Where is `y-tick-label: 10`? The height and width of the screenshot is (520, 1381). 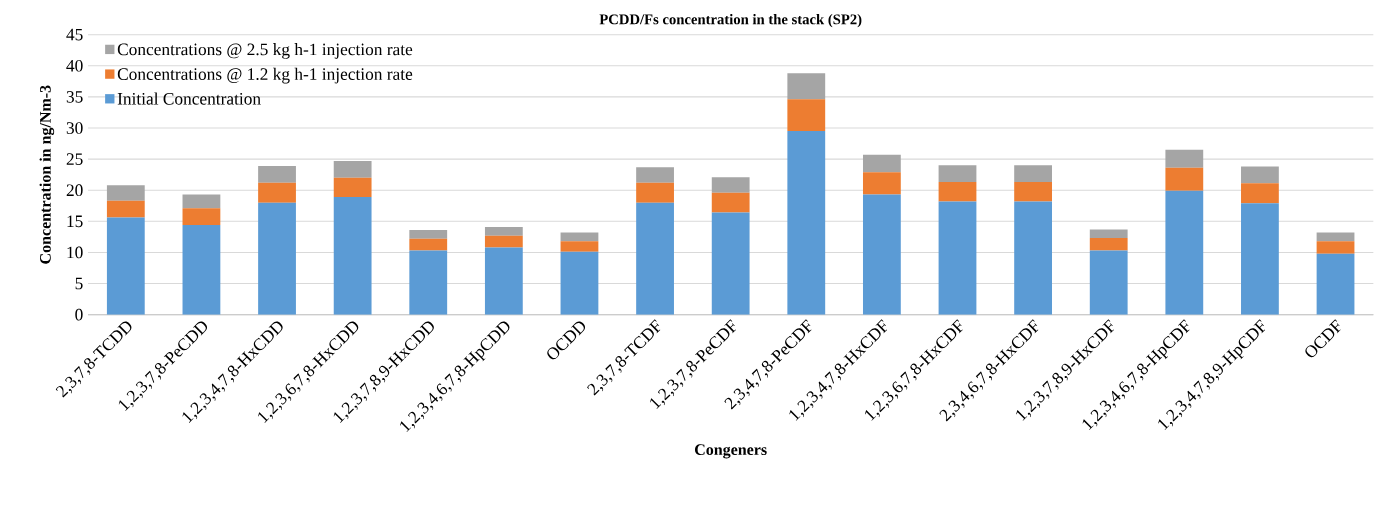
y-tick-label: 10 is located at coordinates (75, 252).